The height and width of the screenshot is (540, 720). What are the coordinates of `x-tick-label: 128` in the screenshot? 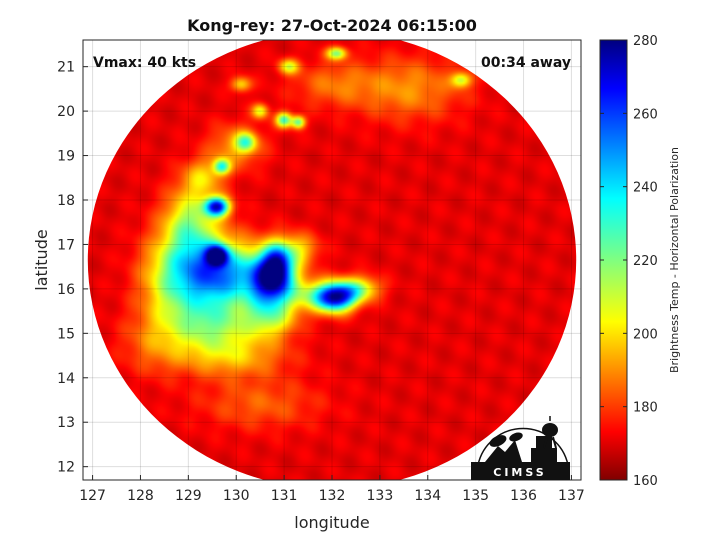 It's located at (140, 496).